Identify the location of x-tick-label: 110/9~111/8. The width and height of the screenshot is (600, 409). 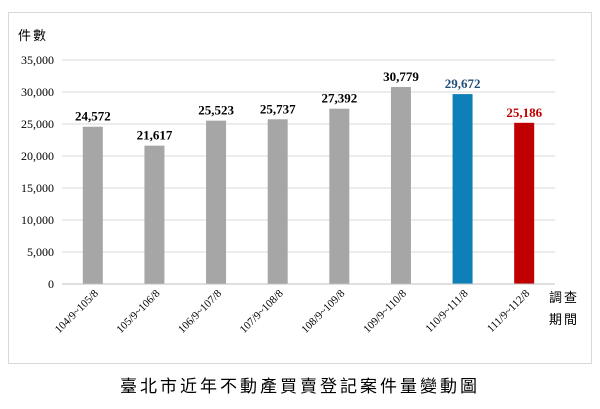
(447, 311).